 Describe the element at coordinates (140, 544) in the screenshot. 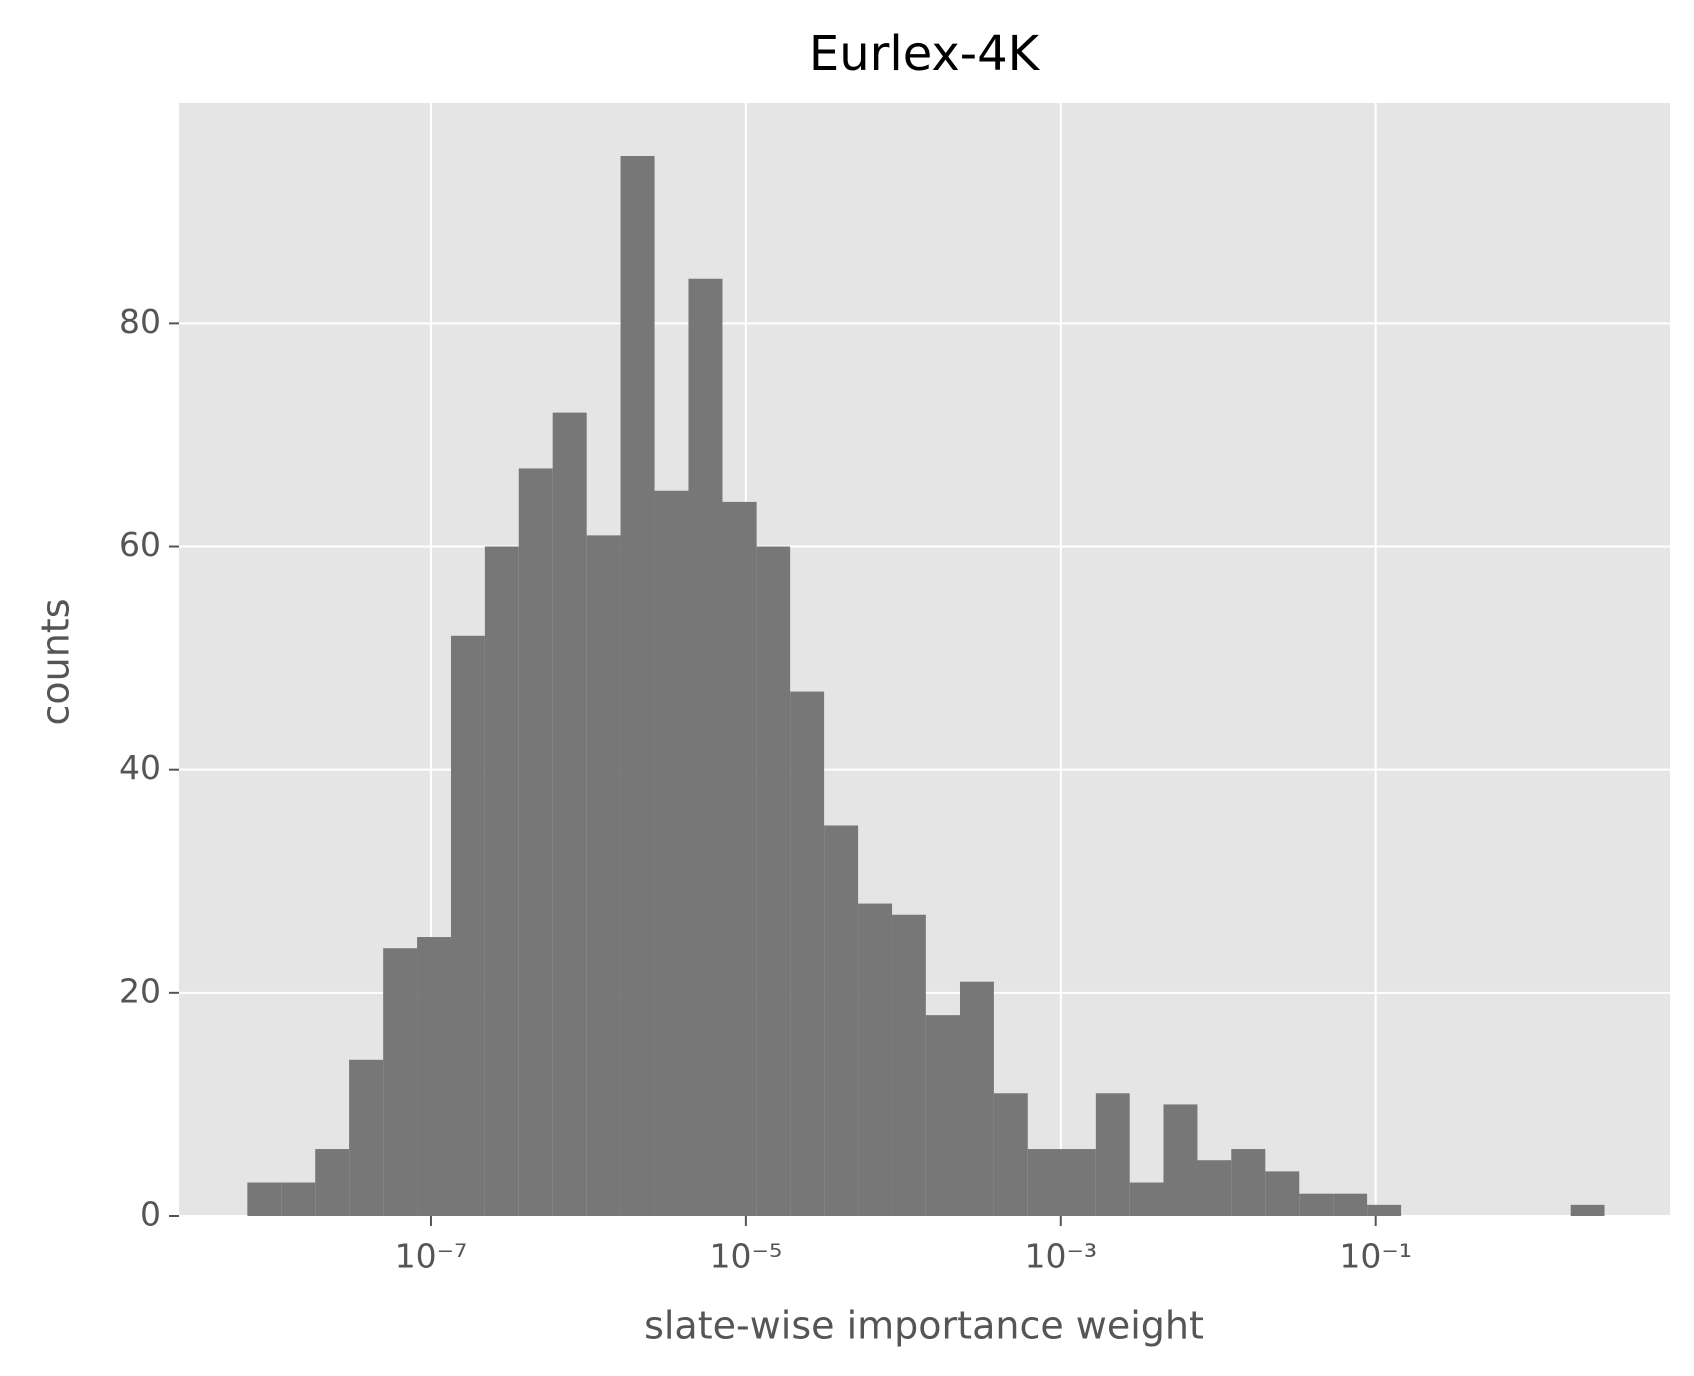

I see `y-tick-label: 60` at that location.